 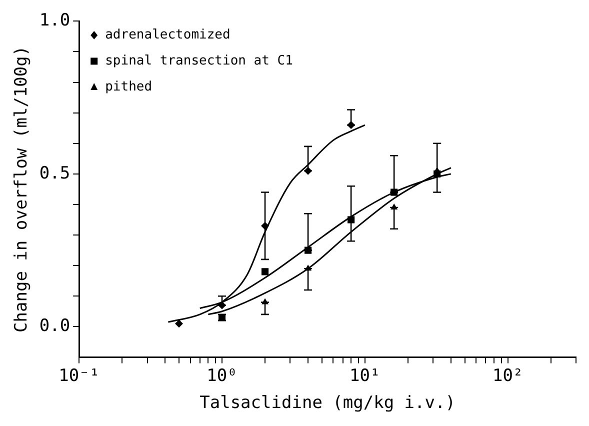 I want to click on y-axis-title: Change in overflow (ml/100g), so click(x=22, y=189).